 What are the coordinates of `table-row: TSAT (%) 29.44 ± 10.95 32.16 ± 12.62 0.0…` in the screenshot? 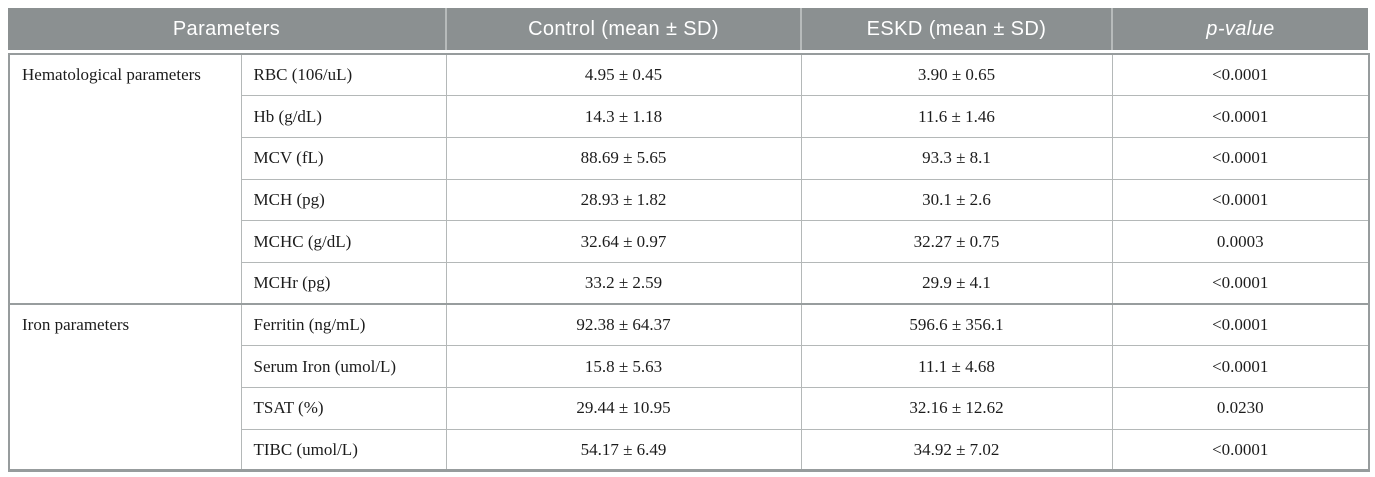 It's located at (689, 408).